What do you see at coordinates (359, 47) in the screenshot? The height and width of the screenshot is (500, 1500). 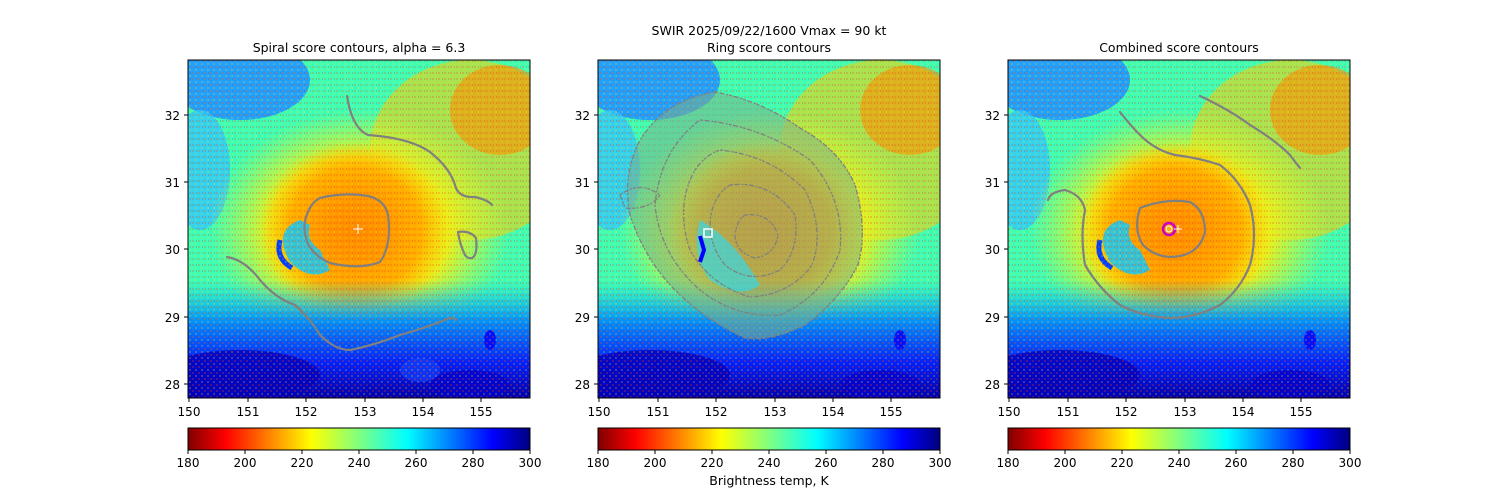 I see `panel-title: Spiral score contours, alpha = 6.3` at bounding box center [359, 47].